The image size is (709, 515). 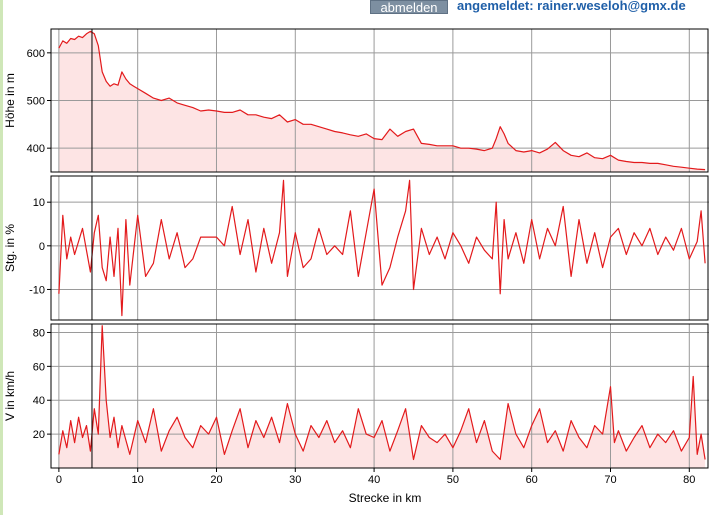 I want to click on x-tick-label: 40, so click(x=374, y=480).